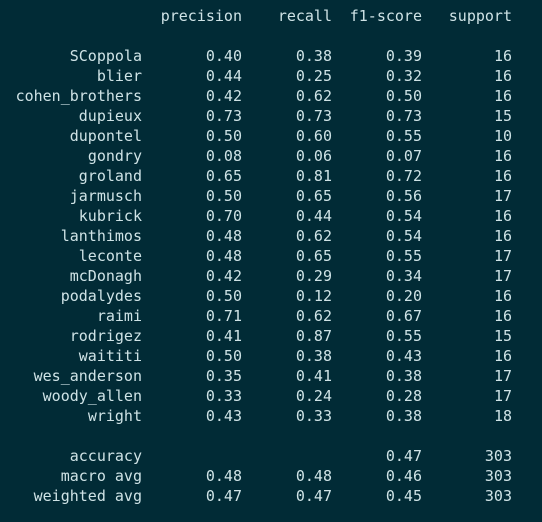 The image size is (542, 522). What do you see at coordinates (223, 416) in the screenshot?
I see `precision-value: 0.43` at bounding box center [223, 416].